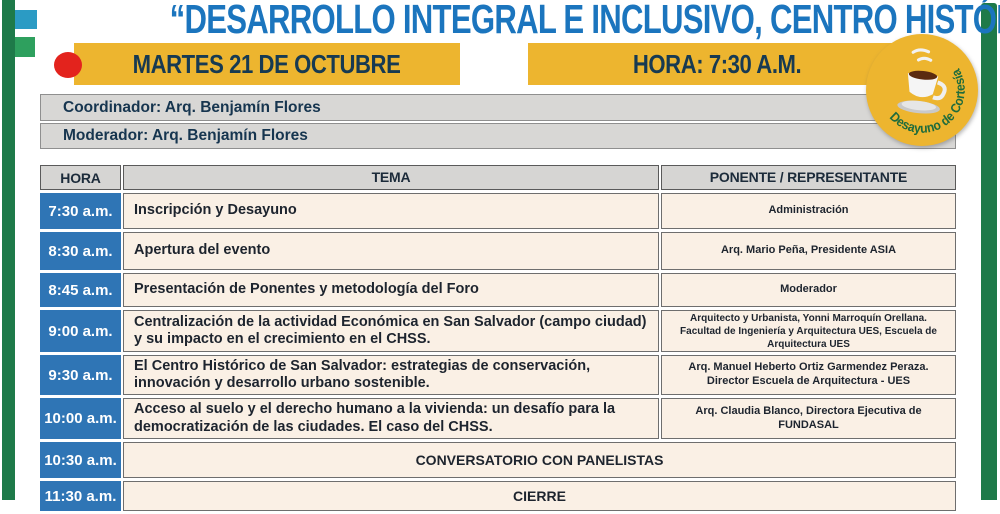  Describe the element at coordinates (185, 135) in the screenshot. I see `moderator-label: Moderador: Arq. Benjamín Flores` at that location.